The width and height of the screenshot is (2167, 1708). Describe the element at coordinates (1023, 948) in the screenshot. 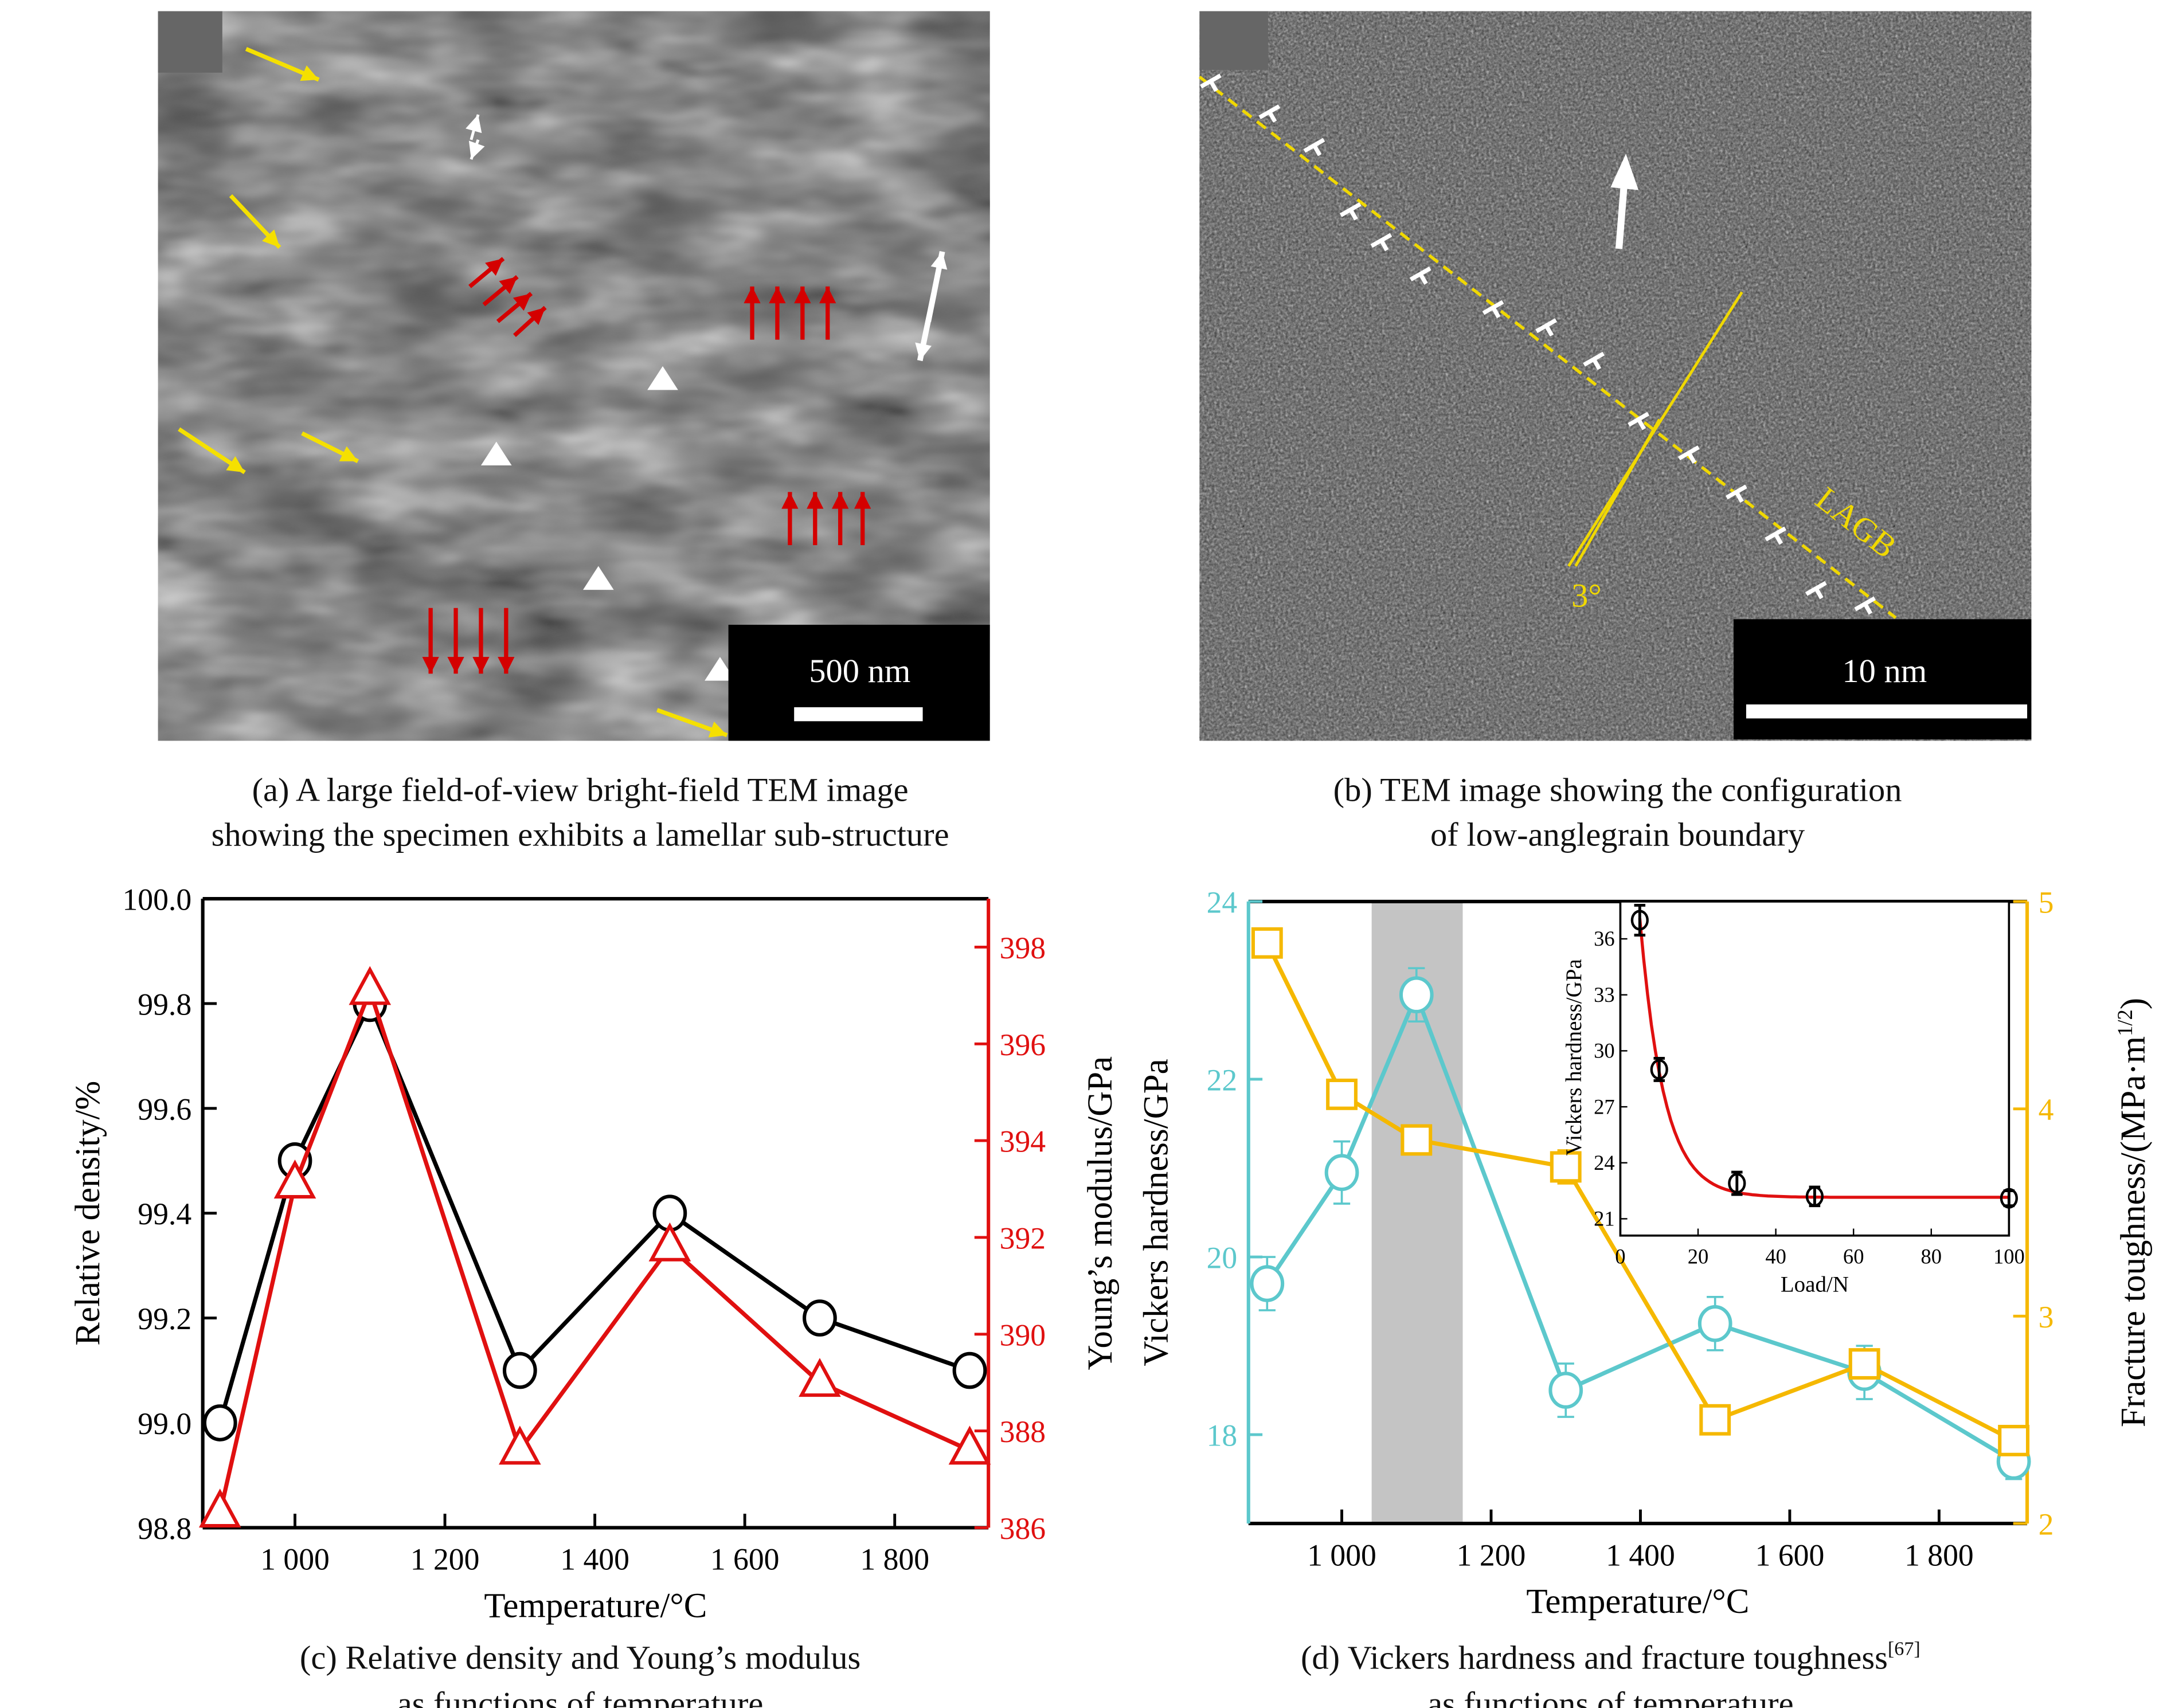

I see `right-y-tick-label: 398` at that location.